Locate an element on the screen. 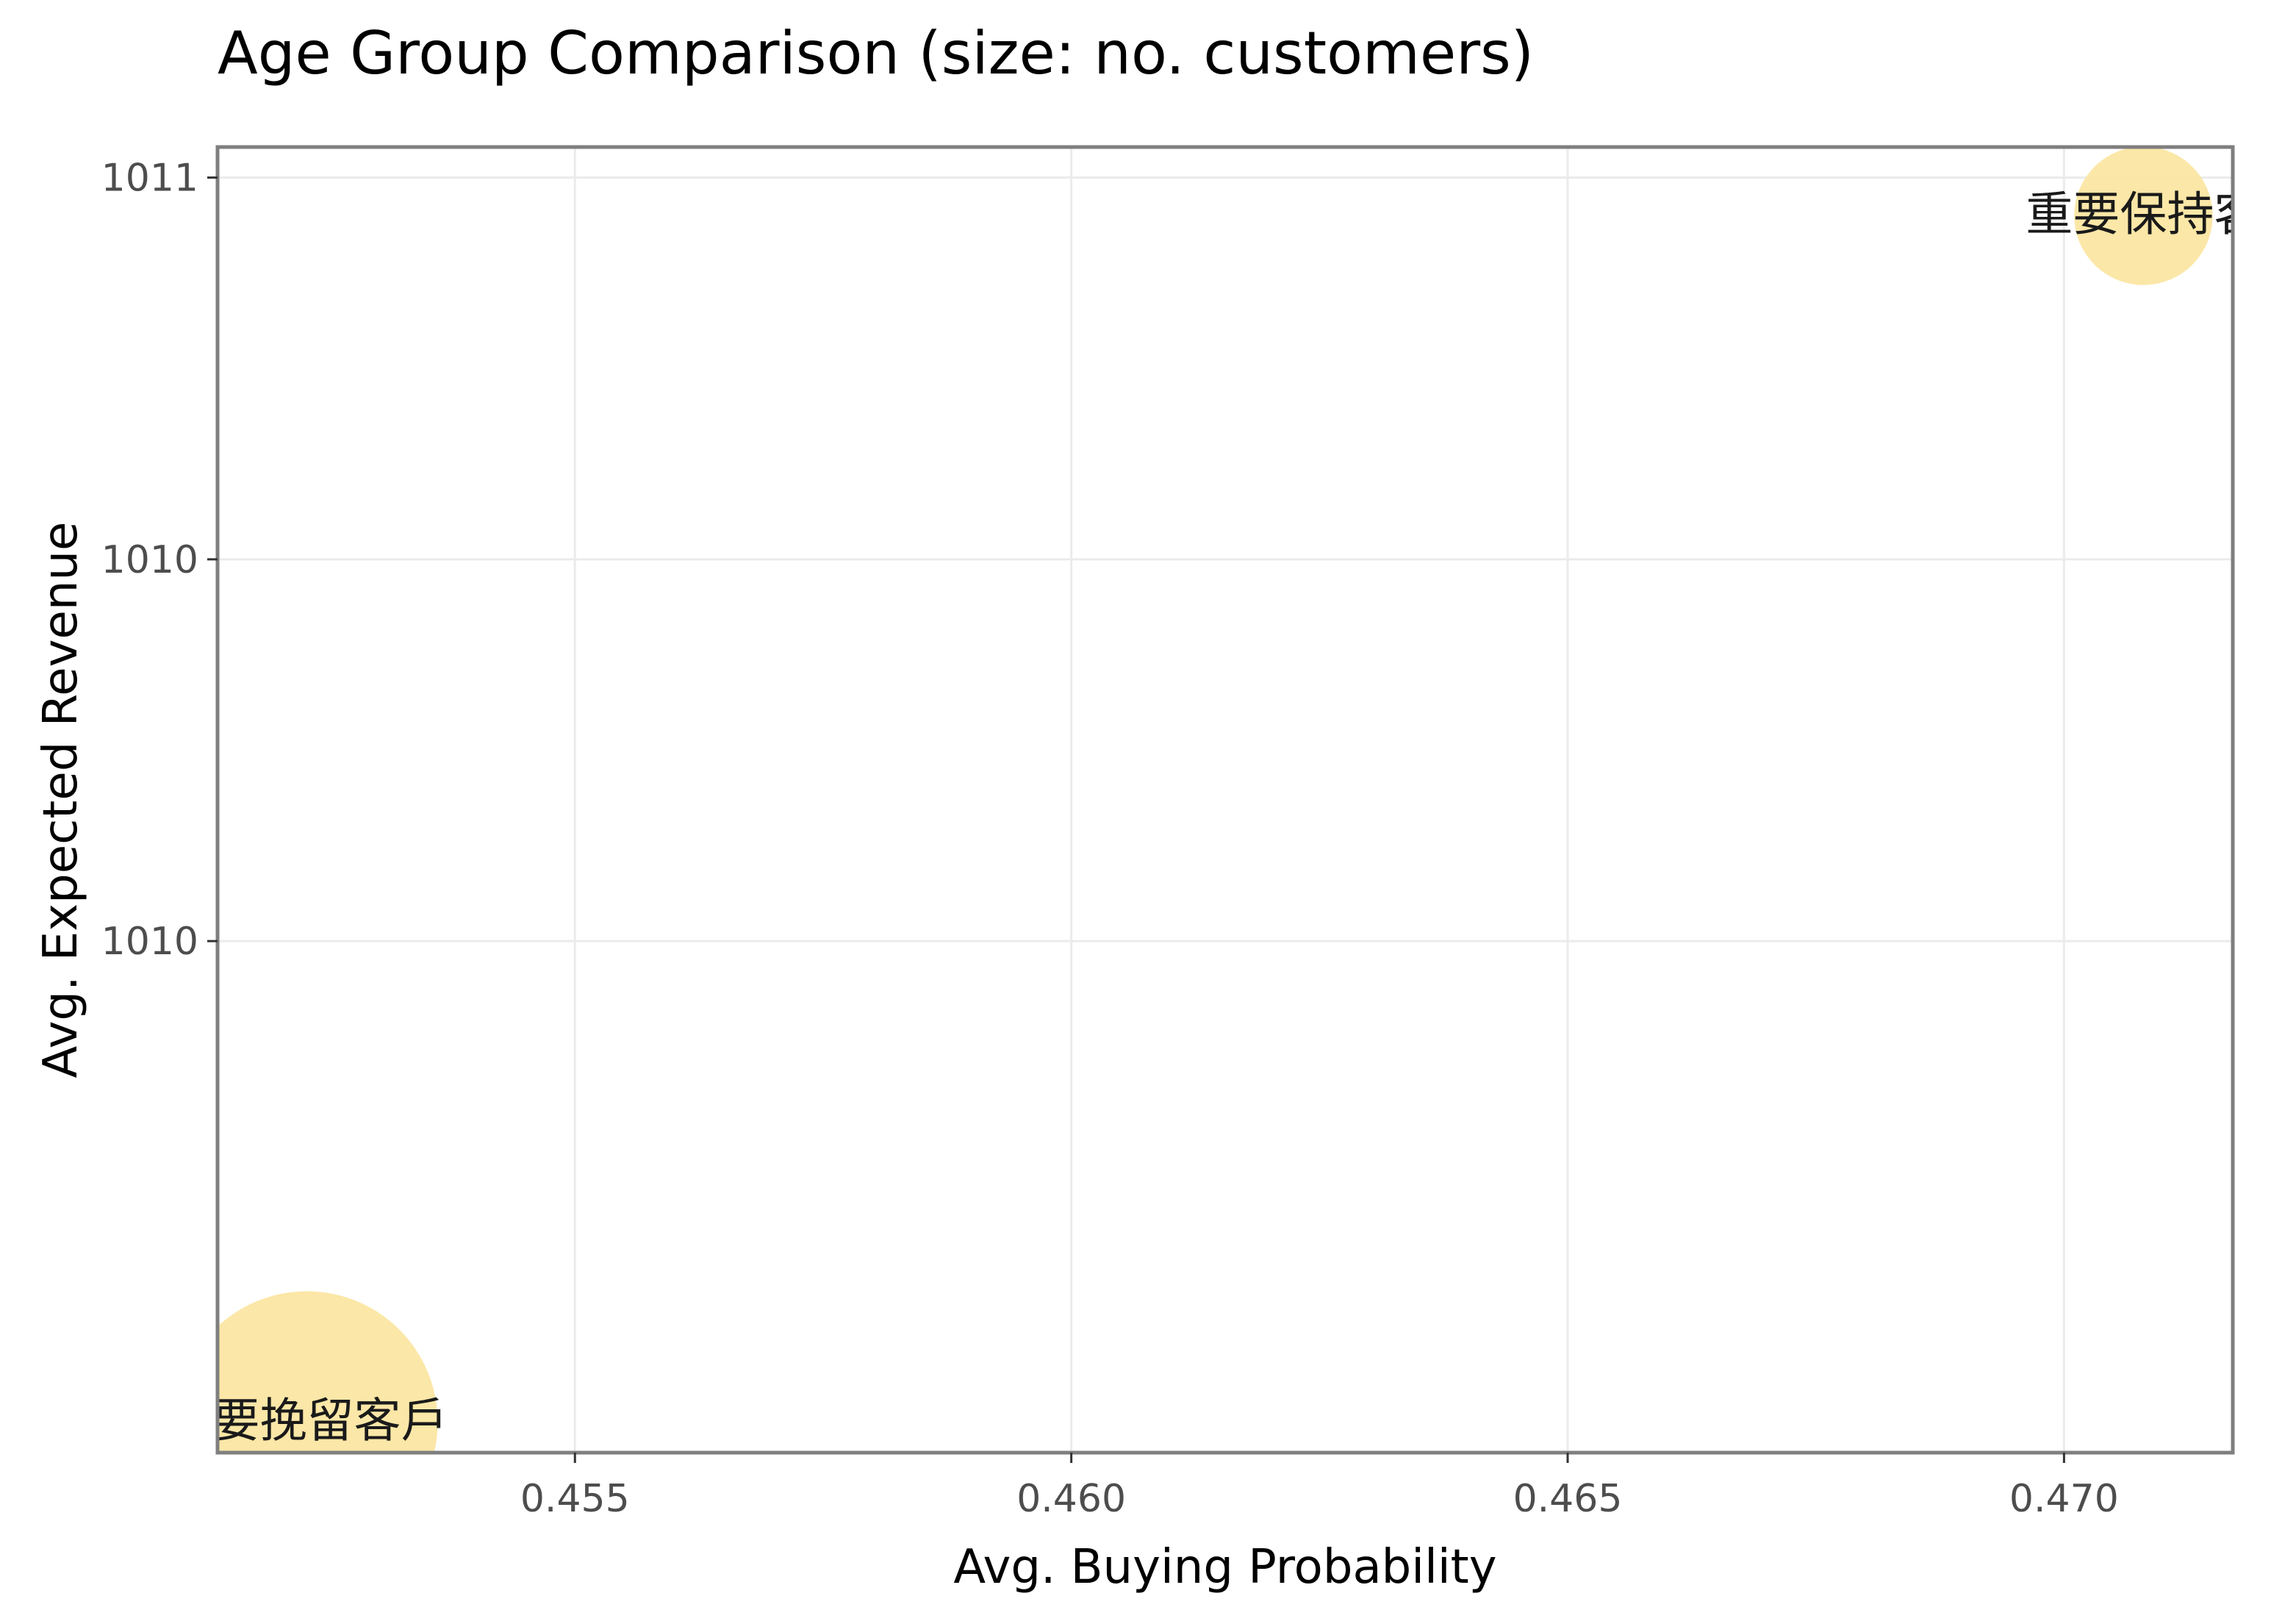 This screenshot has height=1621, width=2296. y-axis-label: Avg. Expected Revenue is located at coordinates (61, 800).